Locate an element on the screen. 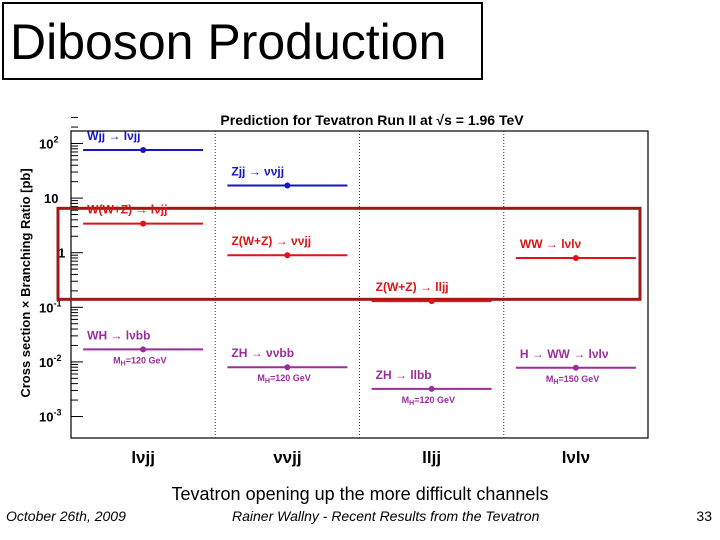 Image resolution: width=720 pixels, height=540 pixels. y-tick-label: 10 is located at coordinates (51, 198).